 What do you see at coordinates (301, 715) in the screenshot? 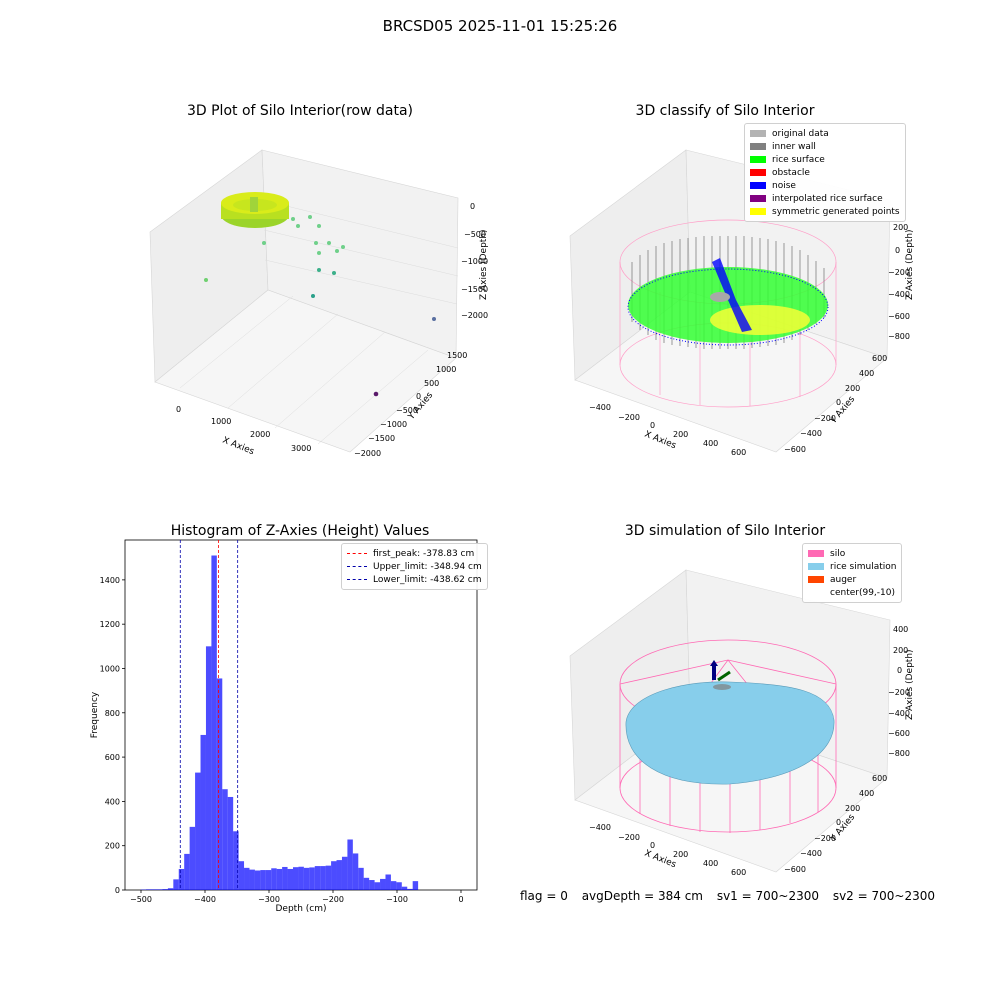
I see `histogram-frame` at bounding box center [301, 715].